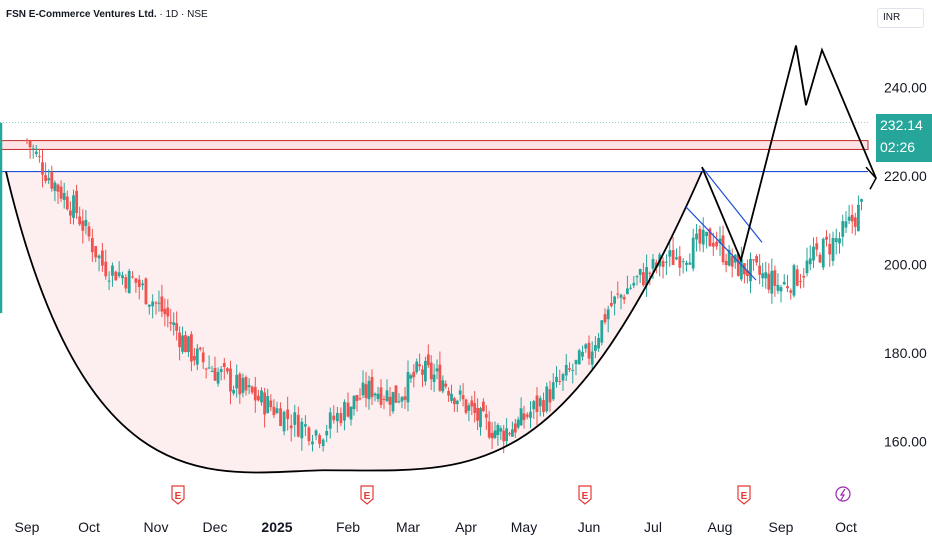 Image resolution: width=932 pixels, height=550 pixels. What do you see at coordinates (781, 527) in the screenshot?
I see `x-tick-label: Sep` at bounding box center [781, 527].